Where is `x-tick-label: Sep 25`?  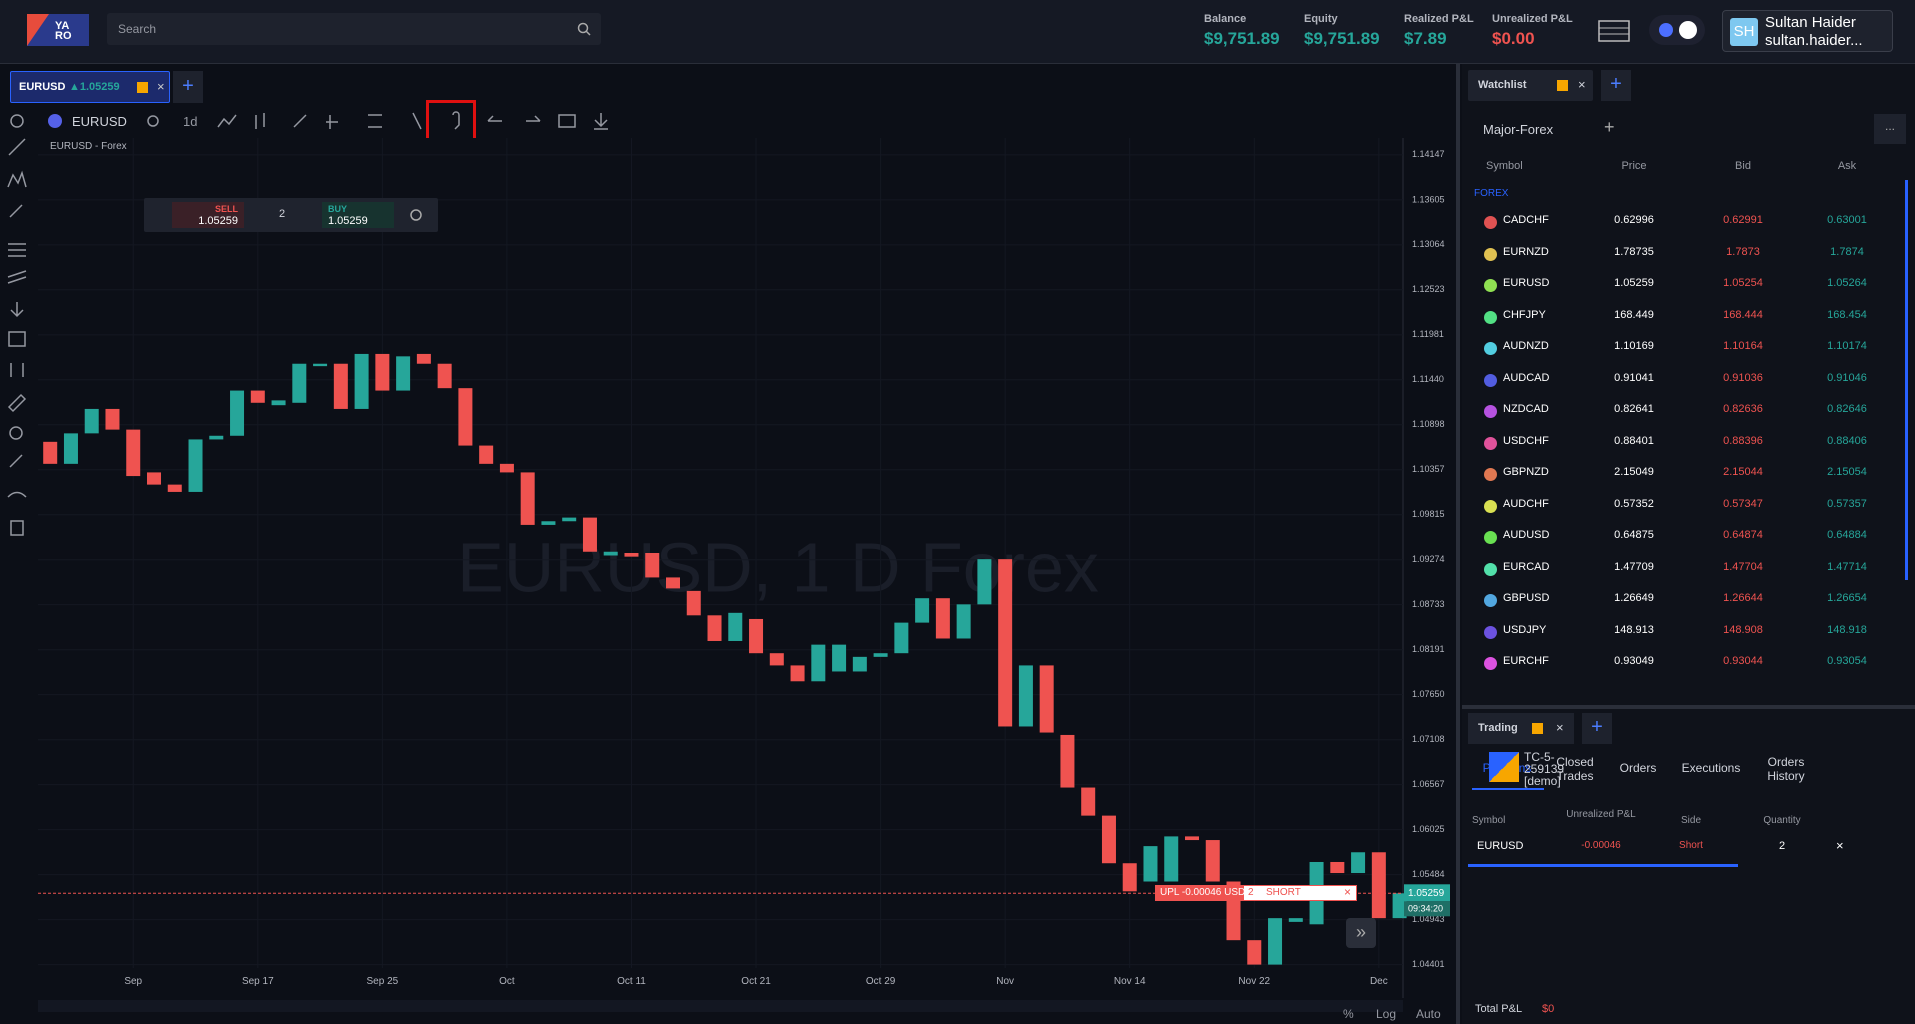
x-tick-label: Sep 25 is located at coordinates (383, 981).